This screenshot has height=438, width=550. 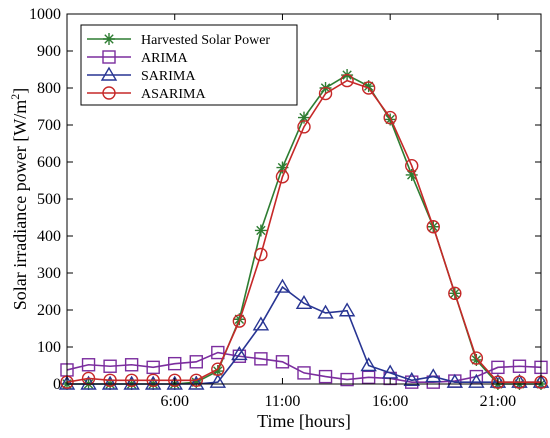 I want to click on legend: Harvested Solar Power ARIMA SARIMA ASARIMA, so click(x=189, y=65).